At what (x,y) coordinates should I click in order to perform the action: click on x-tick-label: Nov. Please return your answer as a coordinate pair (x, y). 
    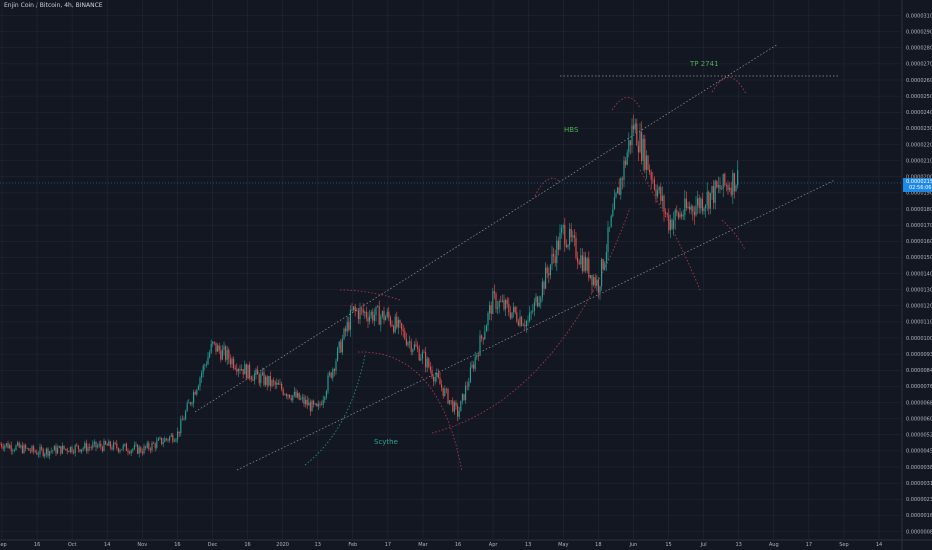
    Looking at the image, I should click on (142, 545).